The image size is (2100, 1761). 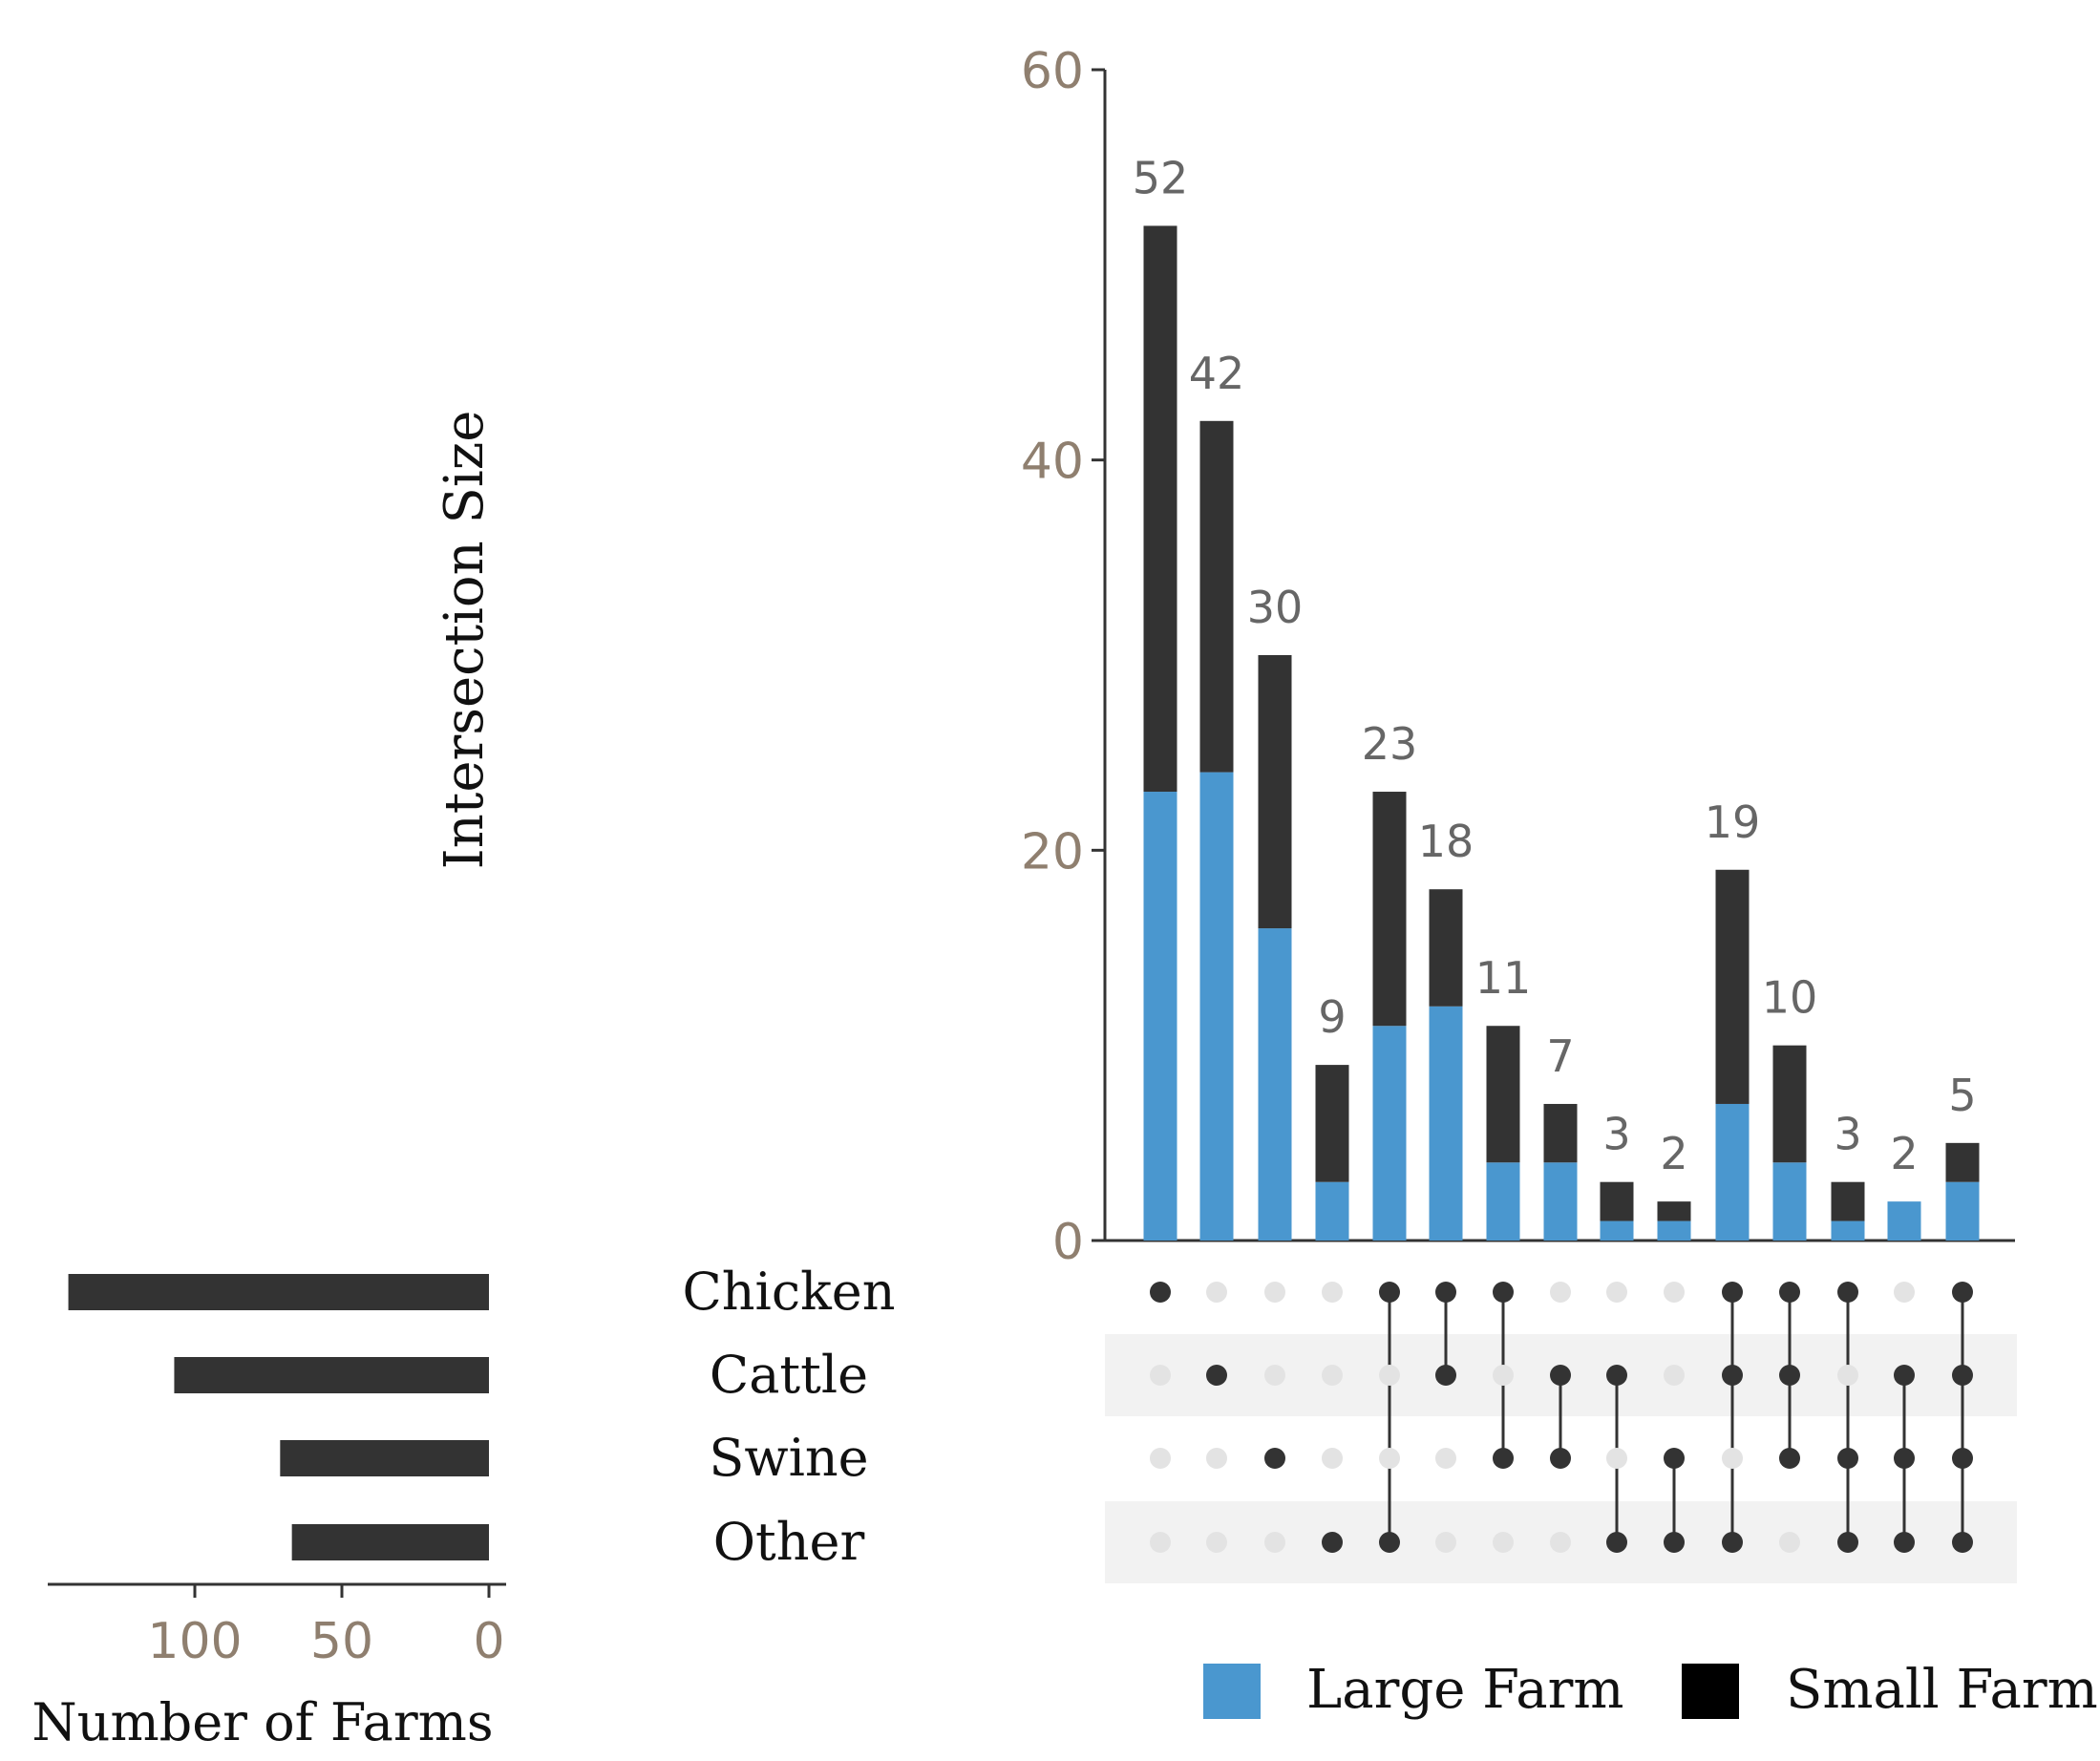 I want to click on y-tick-label: 0, so click(x=1068, y=1242).